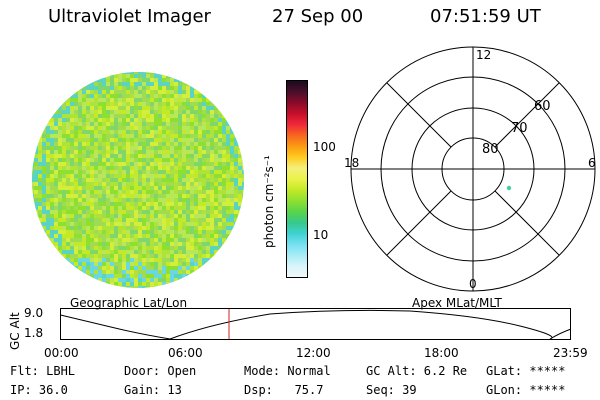 The width and height of the screenshot is (600, 400). Describe the element at coordinates (457, 303) in the screenshot. I see `timeline-right-label: Apex MLat/MLT` at that location.